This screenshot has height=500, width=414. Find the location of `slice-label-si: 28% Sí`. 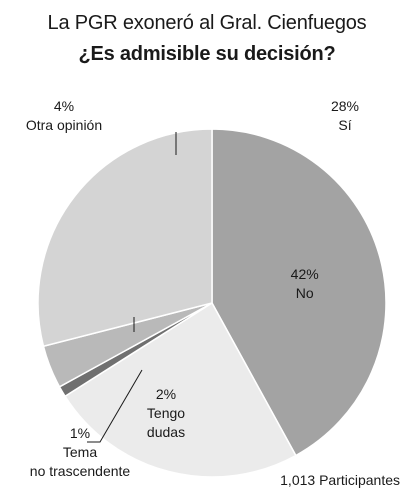

slice-label-si: 28% Sí is located at coordinates (345, 115).